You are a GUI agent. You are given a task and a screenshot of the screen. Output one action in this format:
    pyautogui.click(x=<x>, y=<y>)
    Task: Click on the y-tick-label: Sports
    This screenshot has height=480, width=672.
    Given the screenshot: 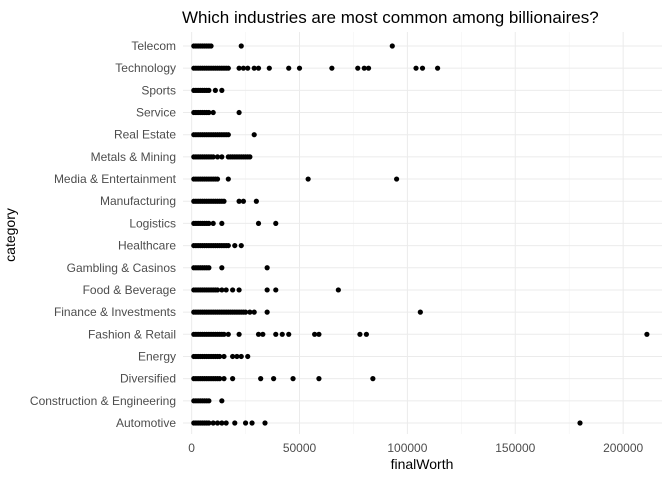 What is the action you would take?
    pyautogui.click(x=158, y=90)
    